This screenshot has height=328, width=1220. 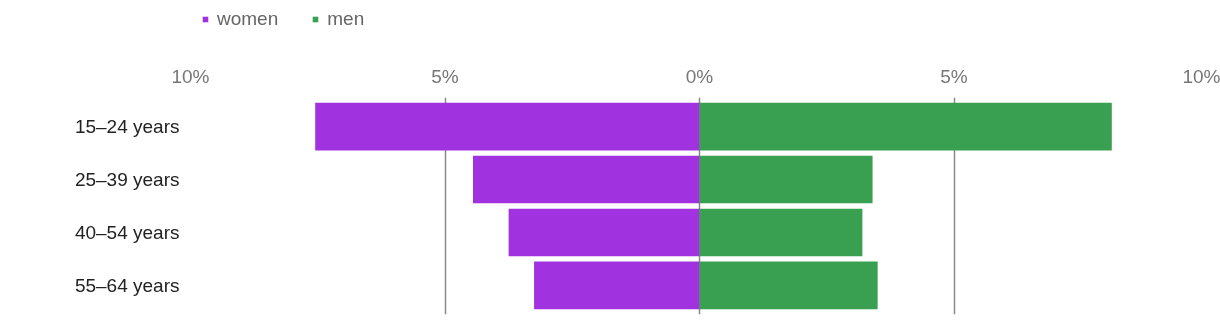 What do you see at coordinates (127, 127) in the screenshot?
I see `y-tick-label: 15–24 years` at bounding box center [127, 127].